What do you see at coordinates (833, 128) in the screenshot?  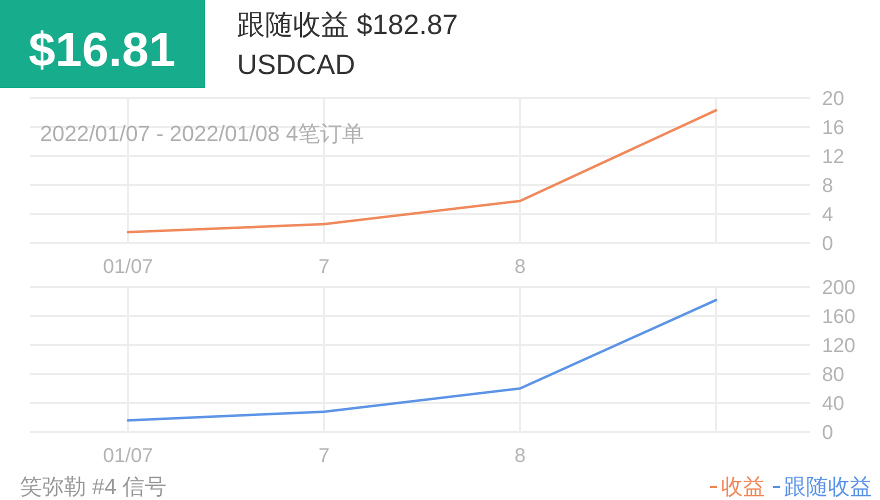 I see `y-tick-label: 16` at bounding box center [833, 128].